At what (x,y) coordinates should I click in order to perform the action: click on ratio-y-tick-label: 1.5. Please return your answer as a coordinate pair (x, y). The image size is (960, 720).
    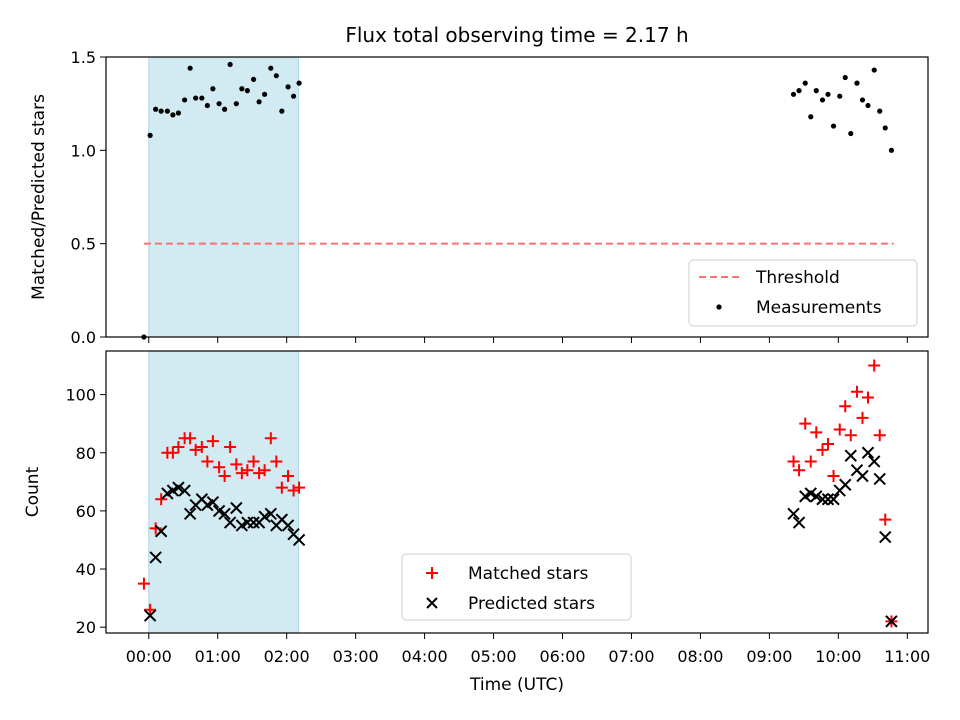
    Looking at the image, I should click on (83, 57).